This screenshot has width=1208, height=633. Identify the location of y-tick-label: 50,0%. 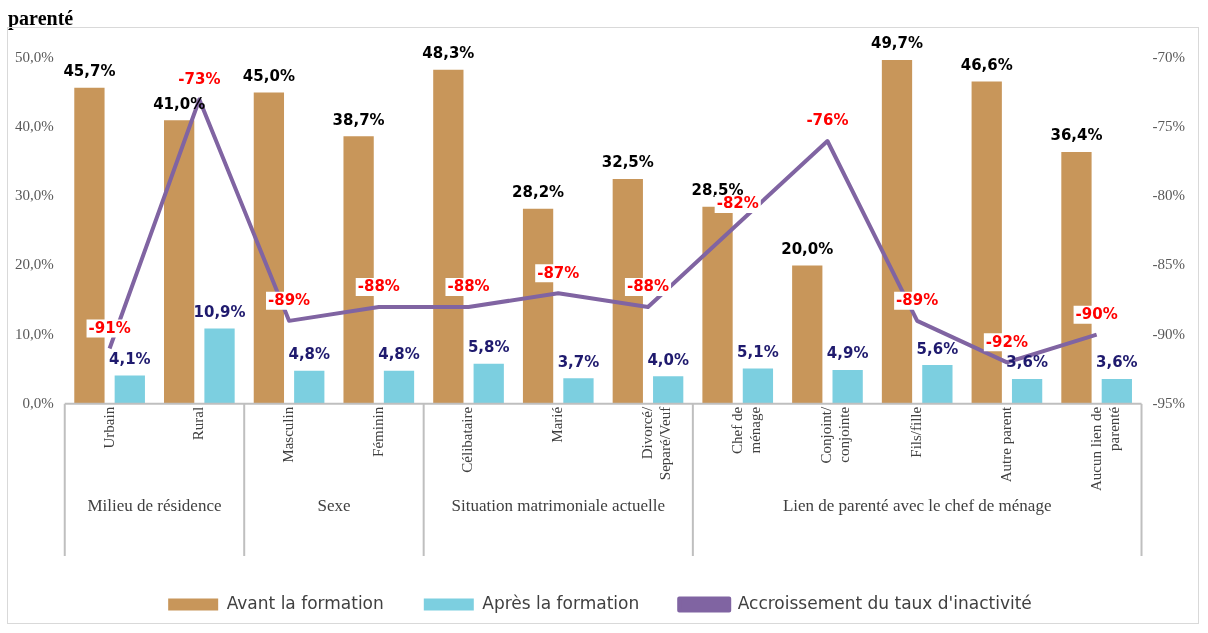
(34, 56).